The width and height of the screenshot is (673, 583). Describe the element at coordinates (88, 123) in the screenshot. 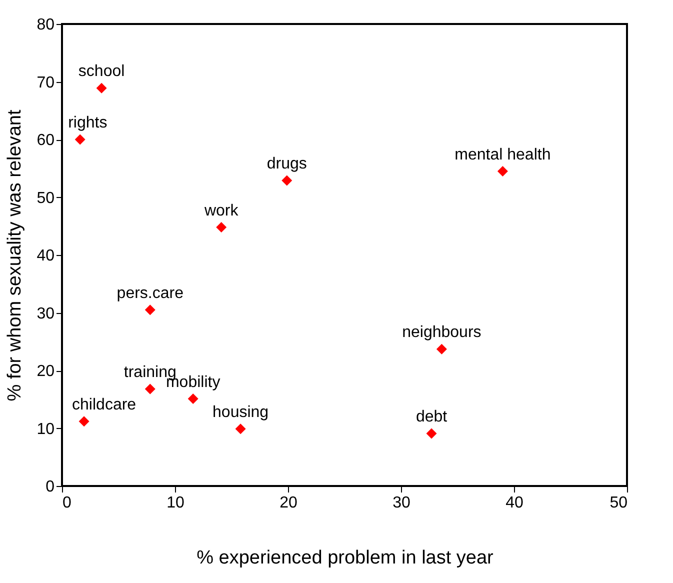

I see `data-label: rights` at that location.